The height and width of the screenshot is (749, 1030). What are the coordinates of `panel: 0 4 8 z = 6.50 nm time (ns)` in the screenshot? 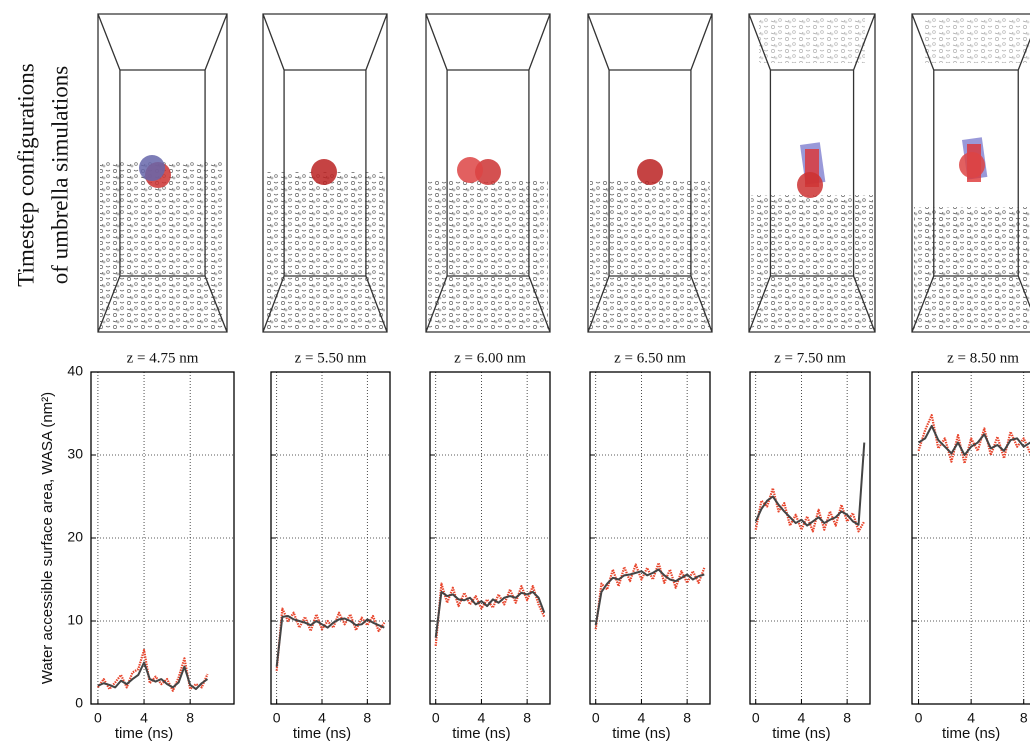 It's located at (650, 546).